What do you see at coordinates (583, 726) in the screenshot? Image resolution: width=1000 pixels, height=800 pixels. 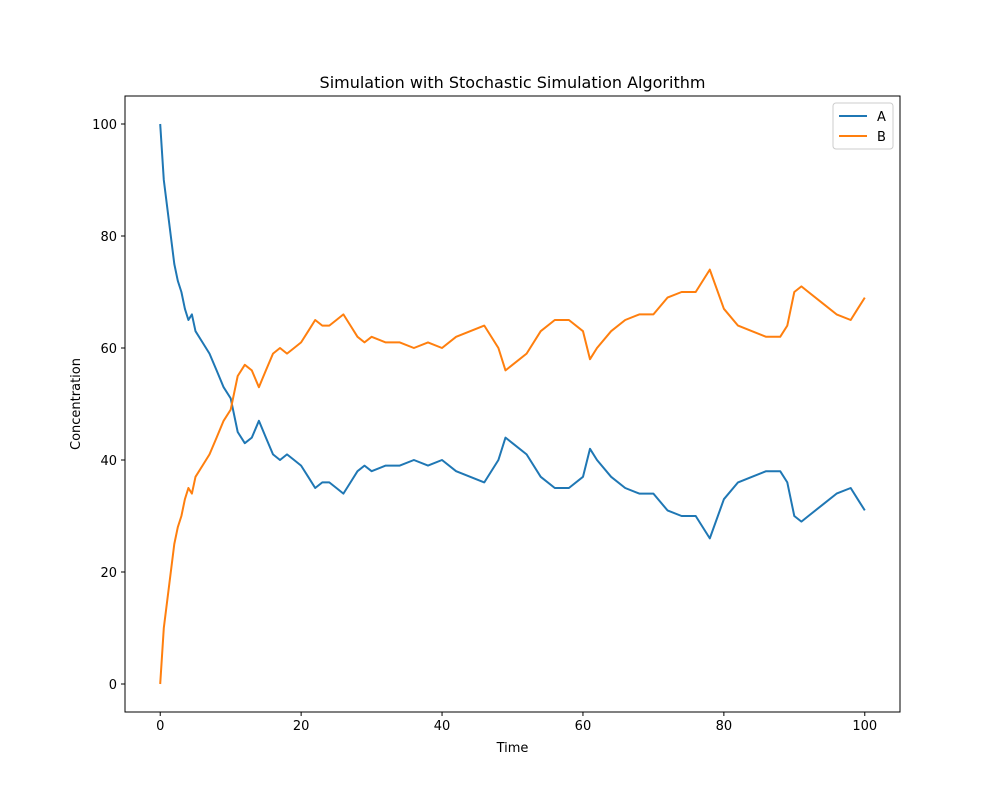 I see `x-tick-label: 60` at bounding box center [583, 726].